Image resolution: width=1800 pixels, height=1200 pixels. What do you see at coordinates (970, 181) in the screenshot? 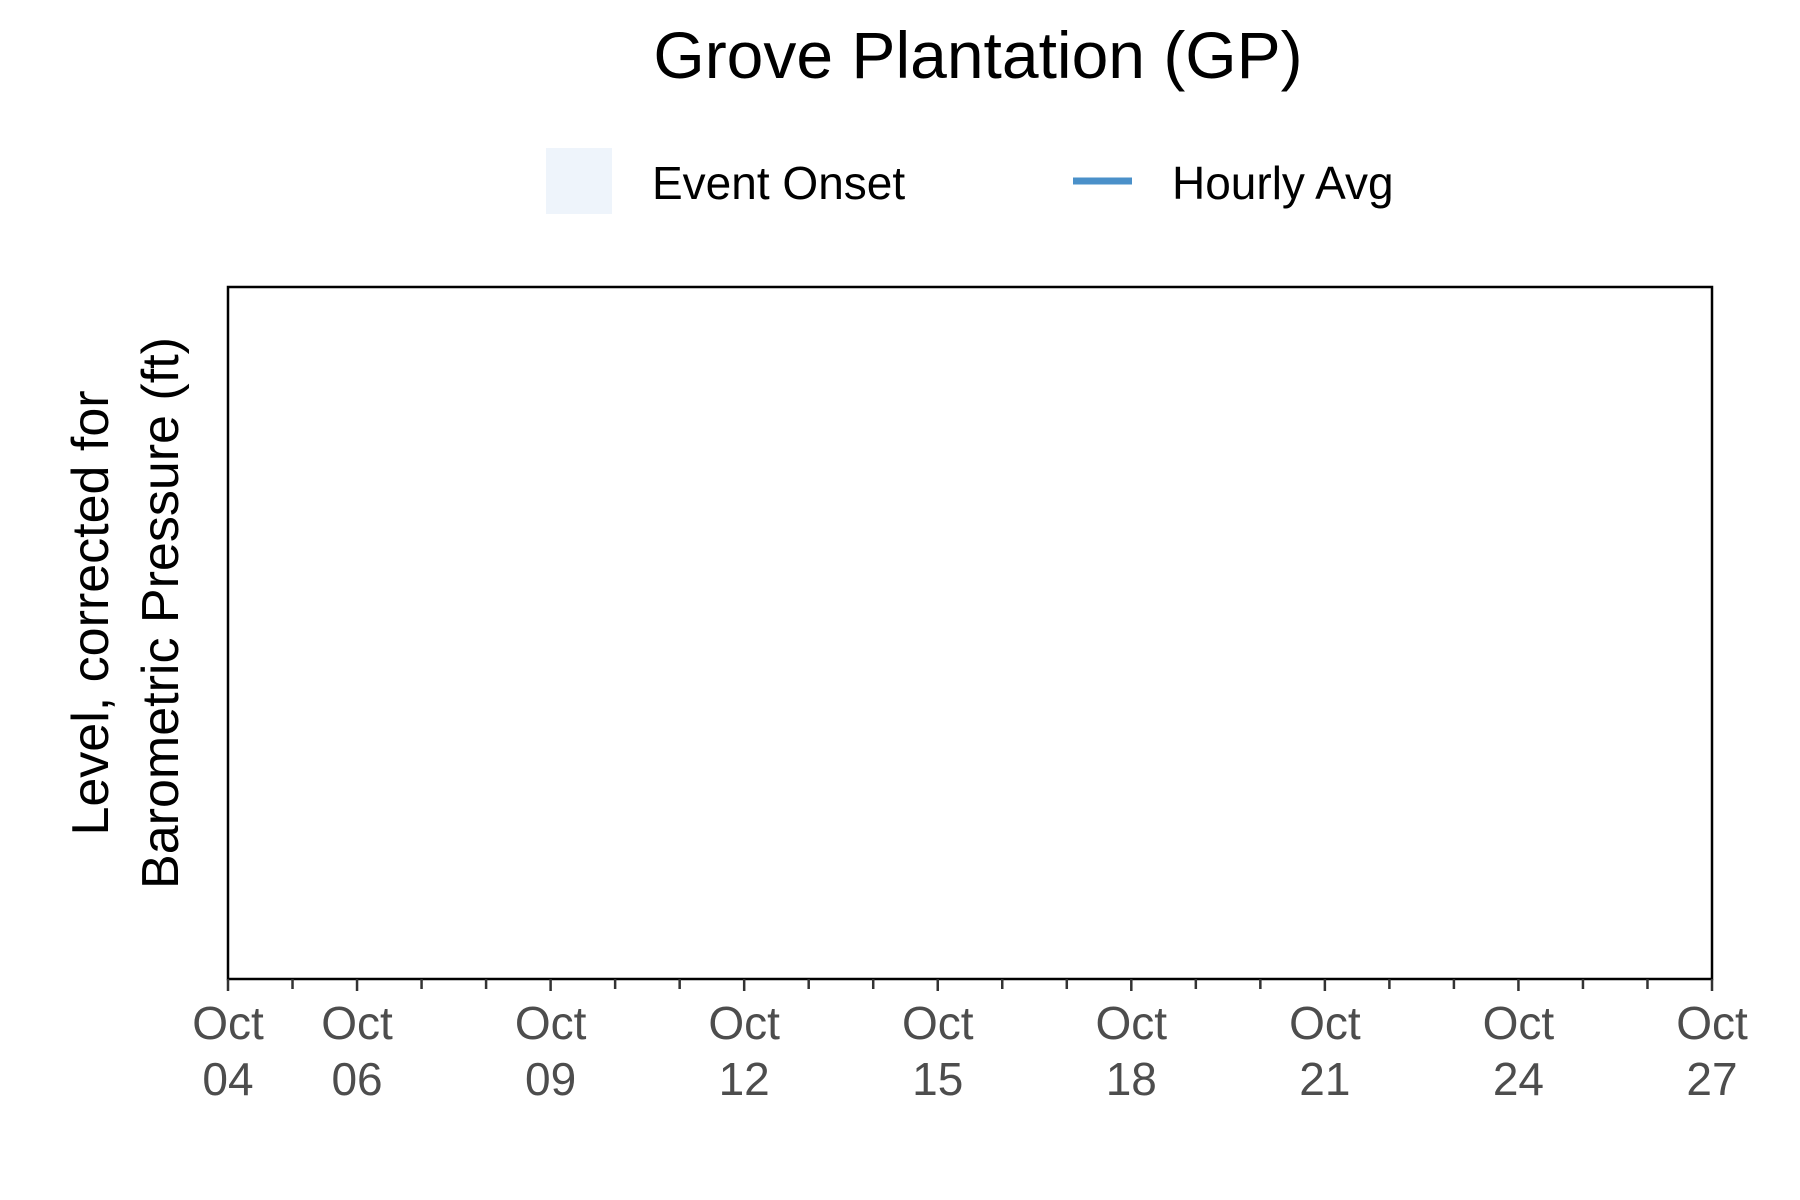
I see `legend: Event Onset Hourly Avg` at bounding box center [970, 181].